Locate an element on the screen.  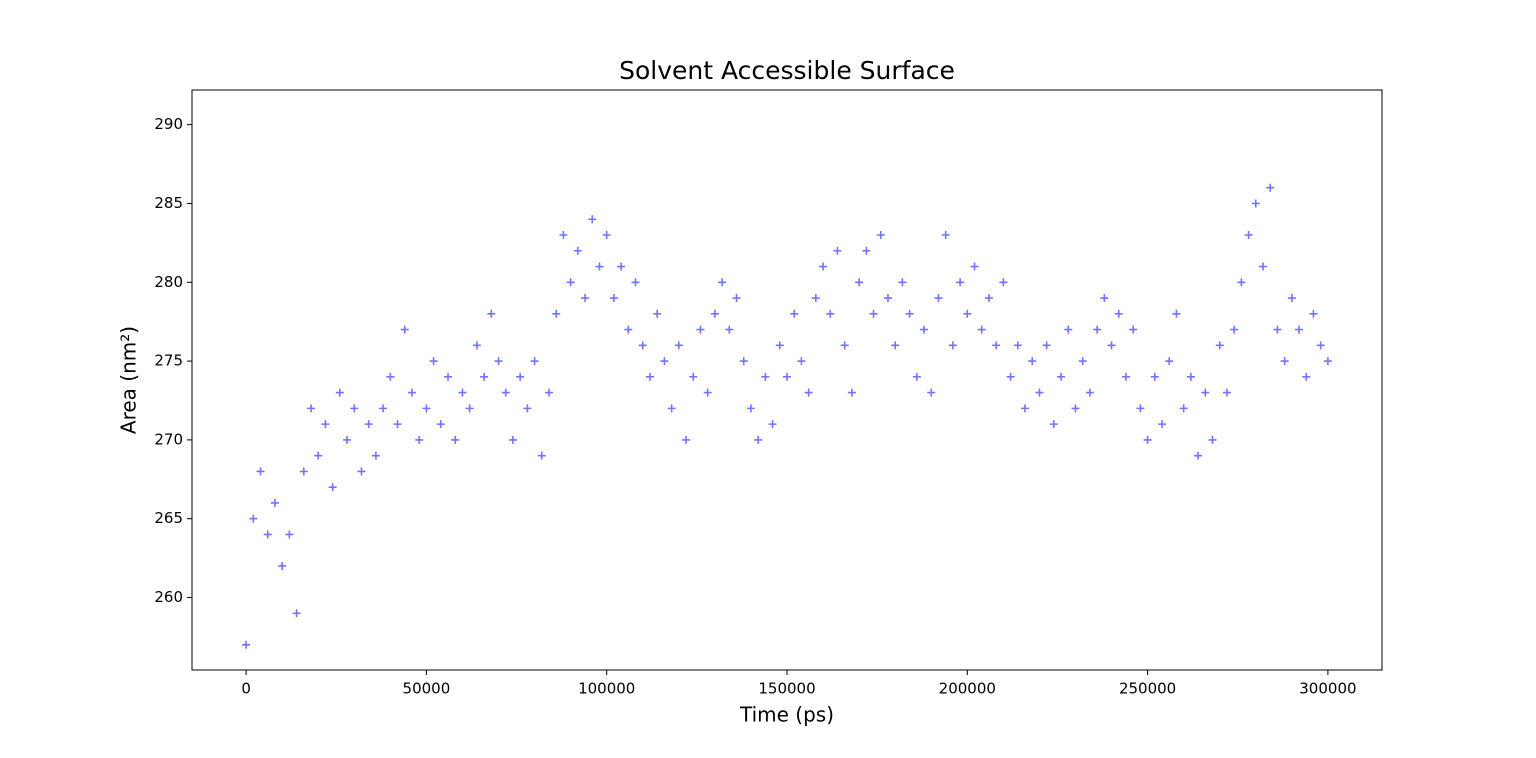
y-tick-label: 270 is located at coordinates (168, 439).